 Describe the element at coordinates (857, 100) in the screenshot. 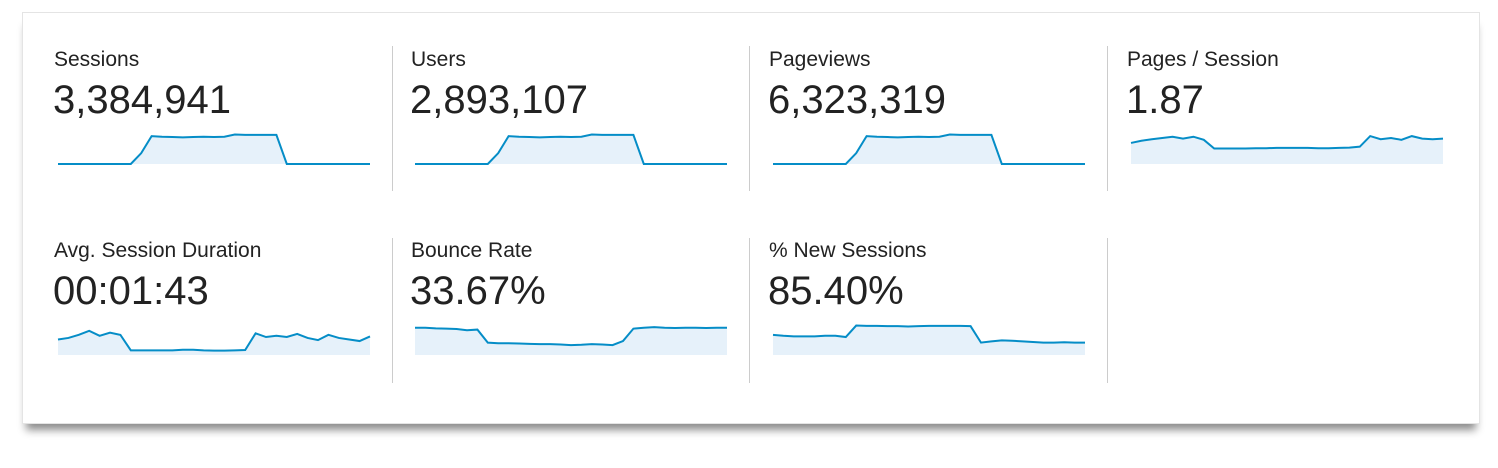

I see `metric-value: 6,323,319` at that location.